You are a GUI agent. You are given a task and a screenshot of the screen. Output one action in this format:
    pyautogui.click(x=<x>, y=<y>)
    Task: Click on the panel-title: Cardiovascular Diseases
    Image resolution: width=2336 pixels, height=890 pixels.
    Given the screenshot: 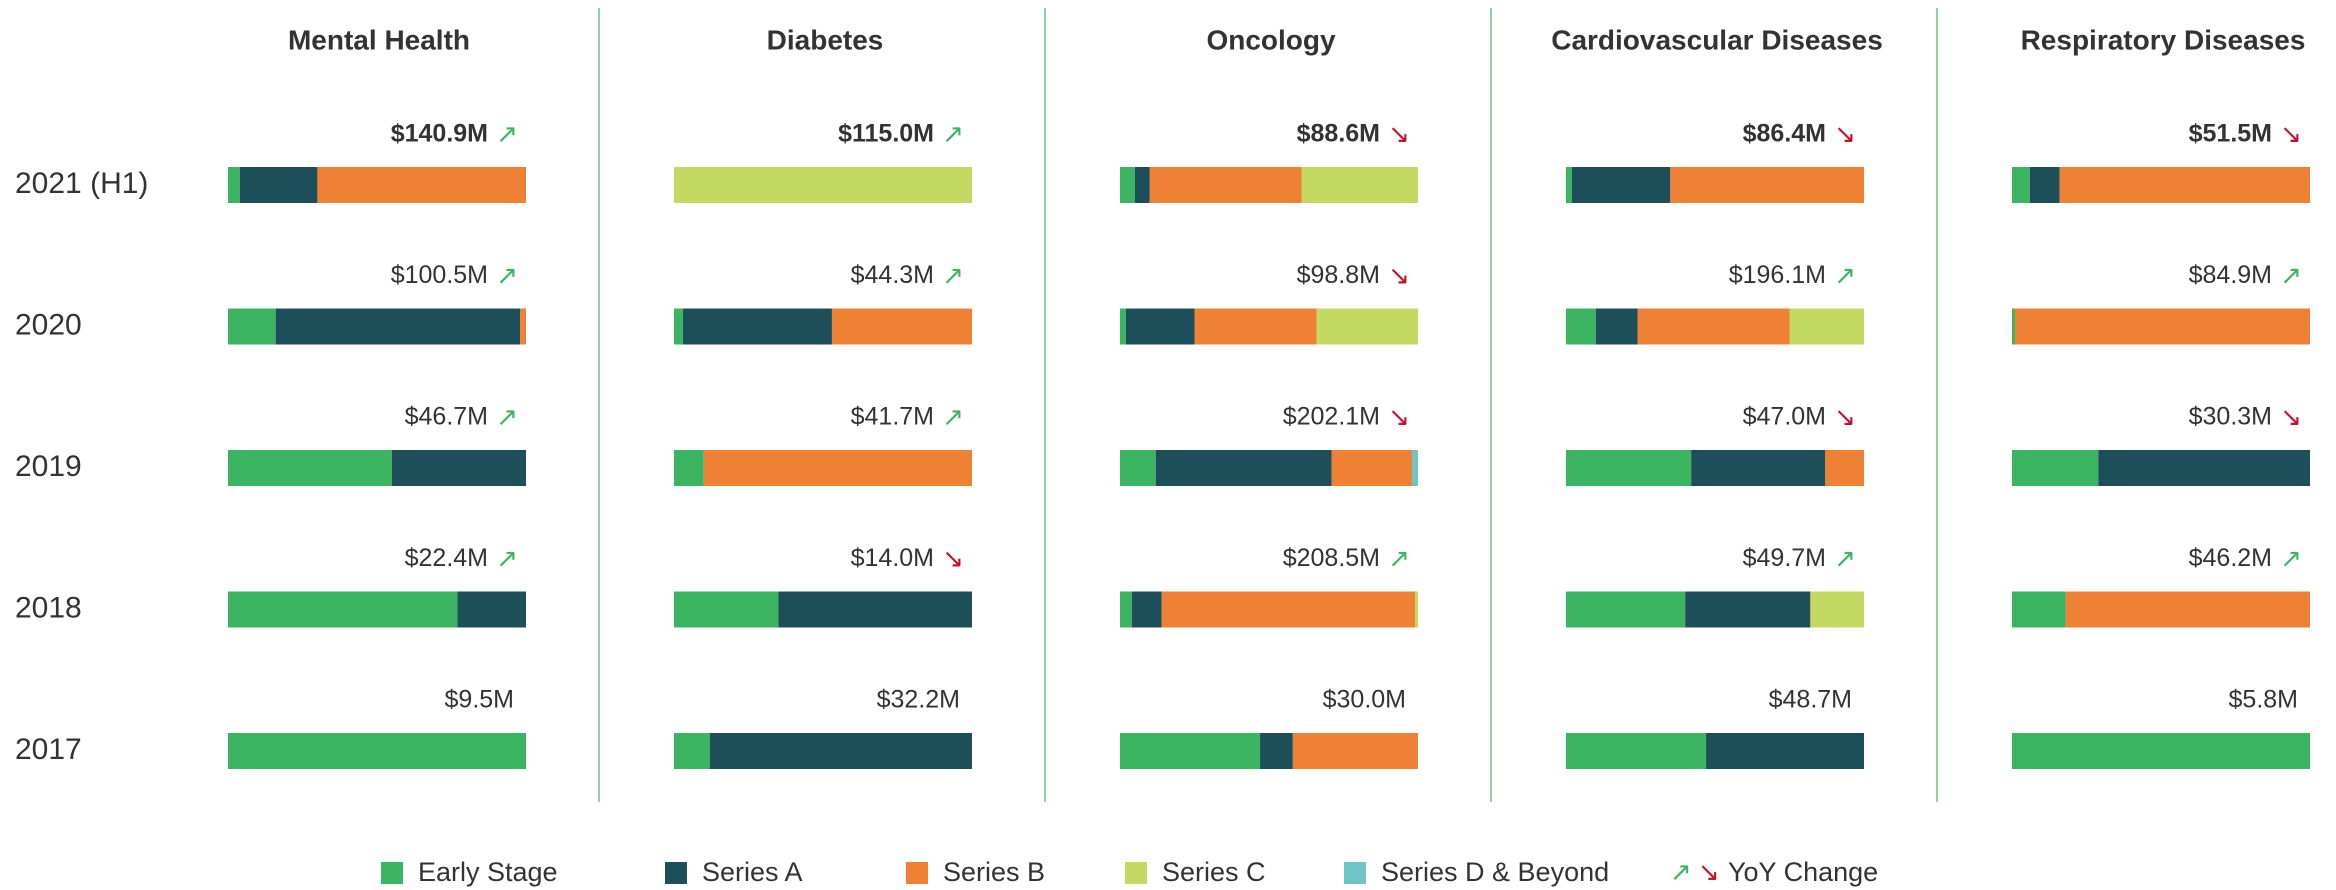 What is the action you would take?
    pyautogui.click(x=1717, y=39)
    